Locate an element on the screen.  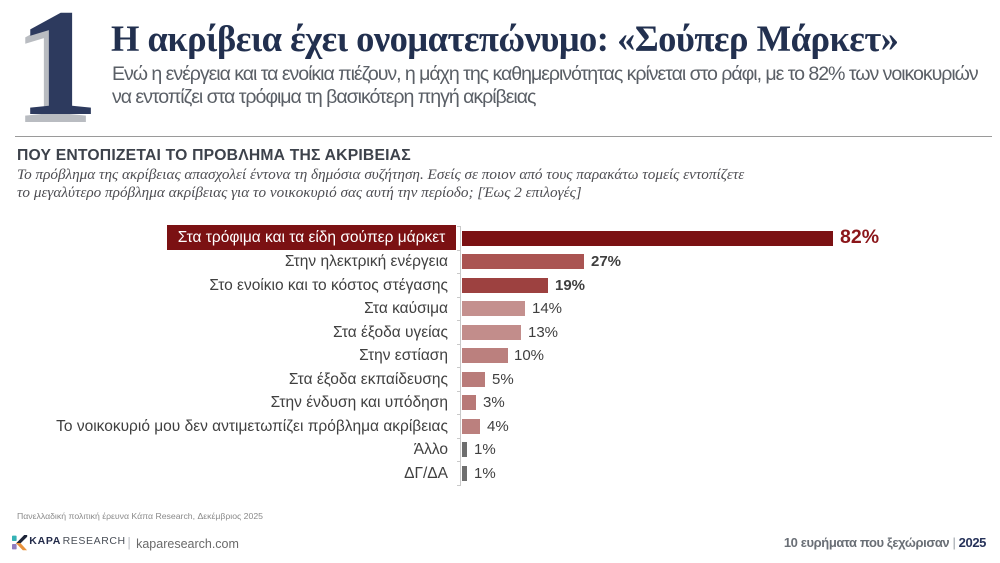
svg-text: kaparesearch.com is located at coordinates (187, 544).